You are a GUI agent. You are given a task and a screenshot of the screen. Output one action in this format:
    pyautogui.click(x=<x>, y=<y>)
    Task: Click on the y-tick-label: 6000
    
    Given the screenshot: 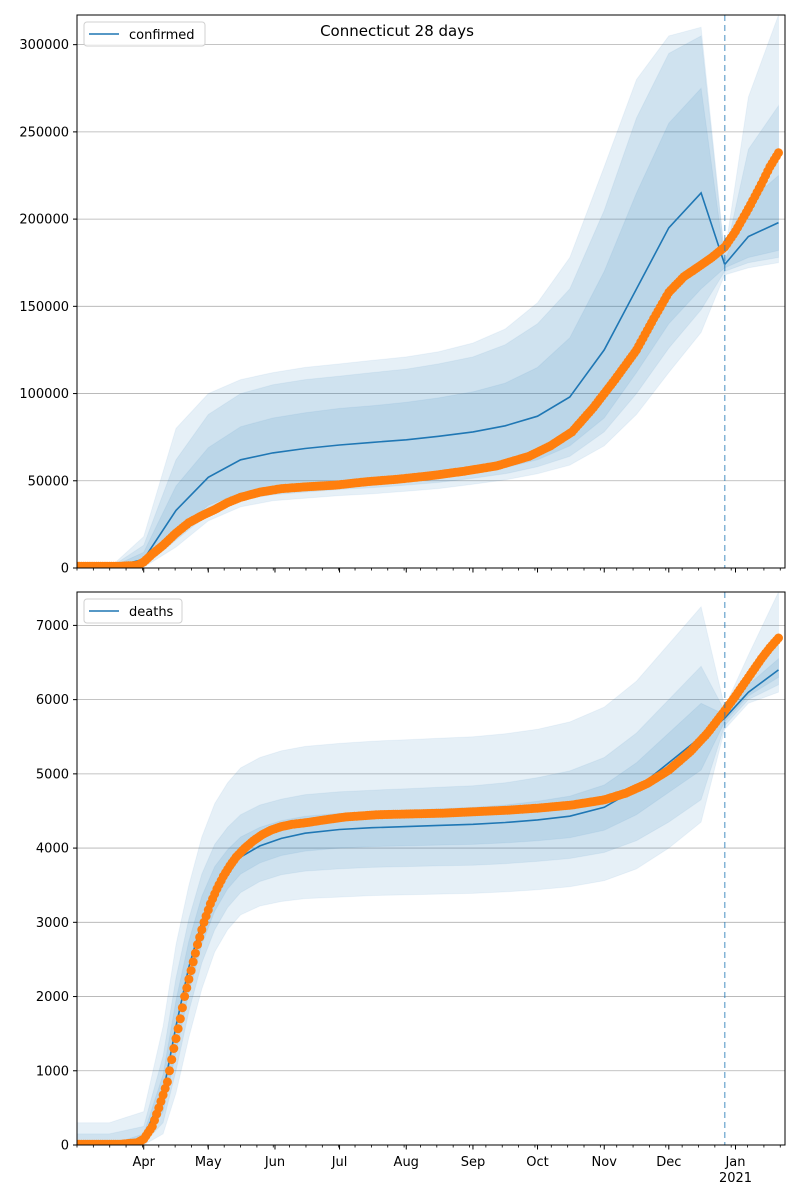 What is the action you would take?
    pyautogui.click(x=52, y=700)
    